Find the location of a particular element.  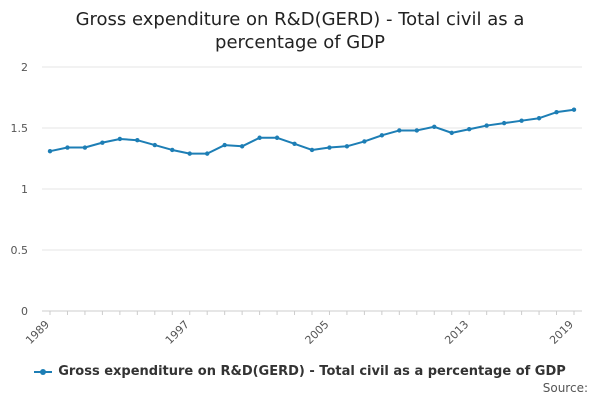

x-tick-label: 1997 is located at coordinates (177, 332).